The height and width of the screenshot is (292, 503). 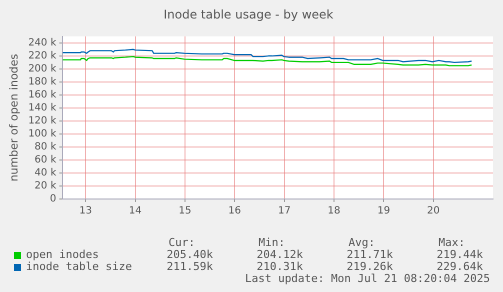 I want to click on legend-label: open inodes, so click(x=62, y=254).